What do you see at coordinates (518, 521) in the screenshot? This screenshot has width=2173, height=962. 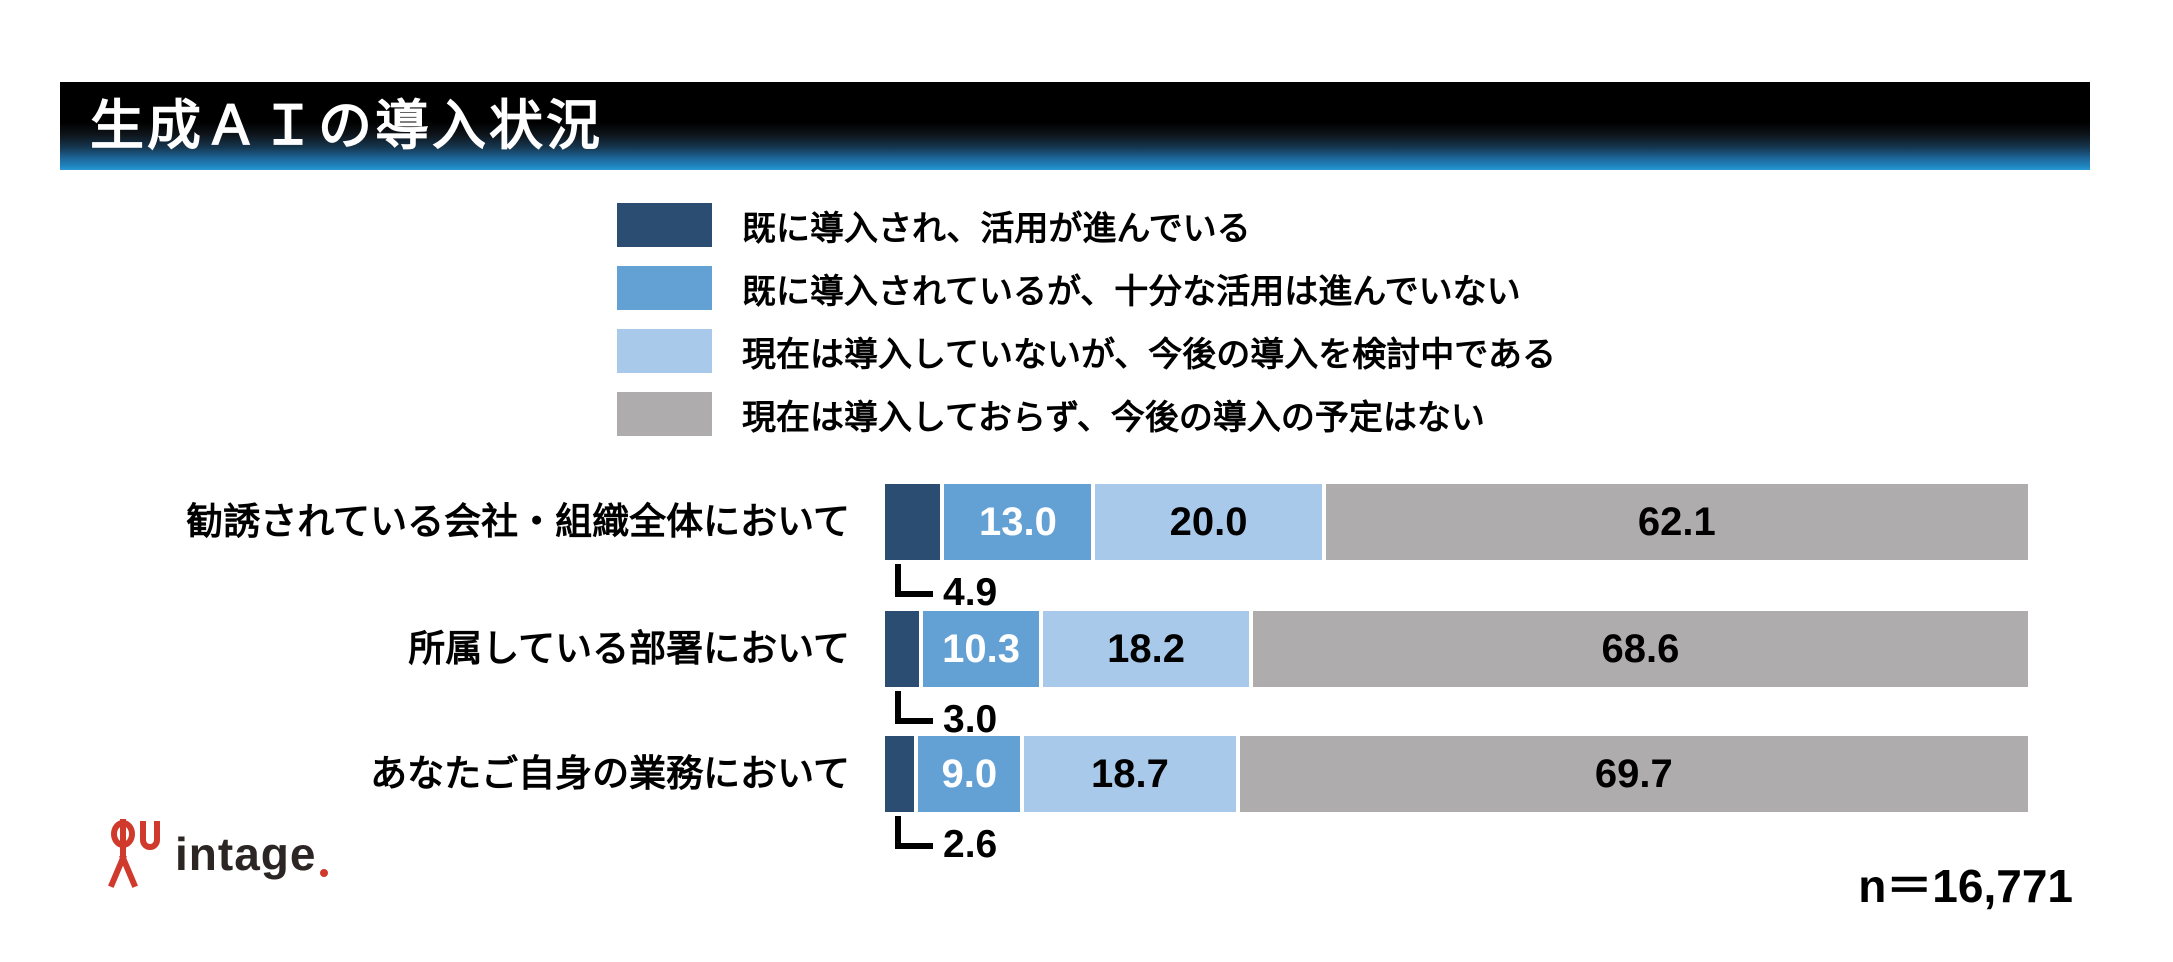 I see `row-label: 勧誘されている会社・組織全体において` at bounding box center [518, 521].